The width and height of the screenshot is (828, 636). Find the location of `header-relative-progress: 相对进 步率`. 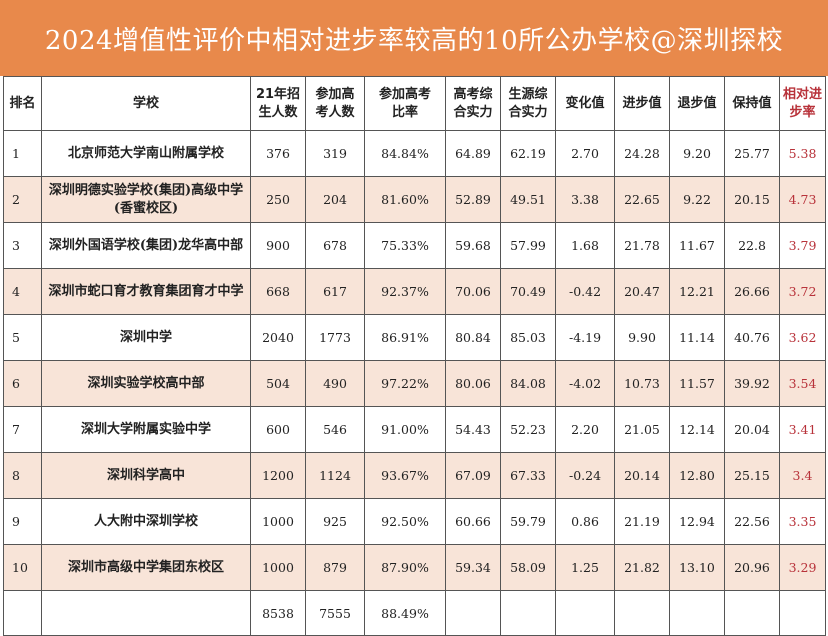

header-relative-progress: 相对进 步率 is located at coordinates (802, 103).